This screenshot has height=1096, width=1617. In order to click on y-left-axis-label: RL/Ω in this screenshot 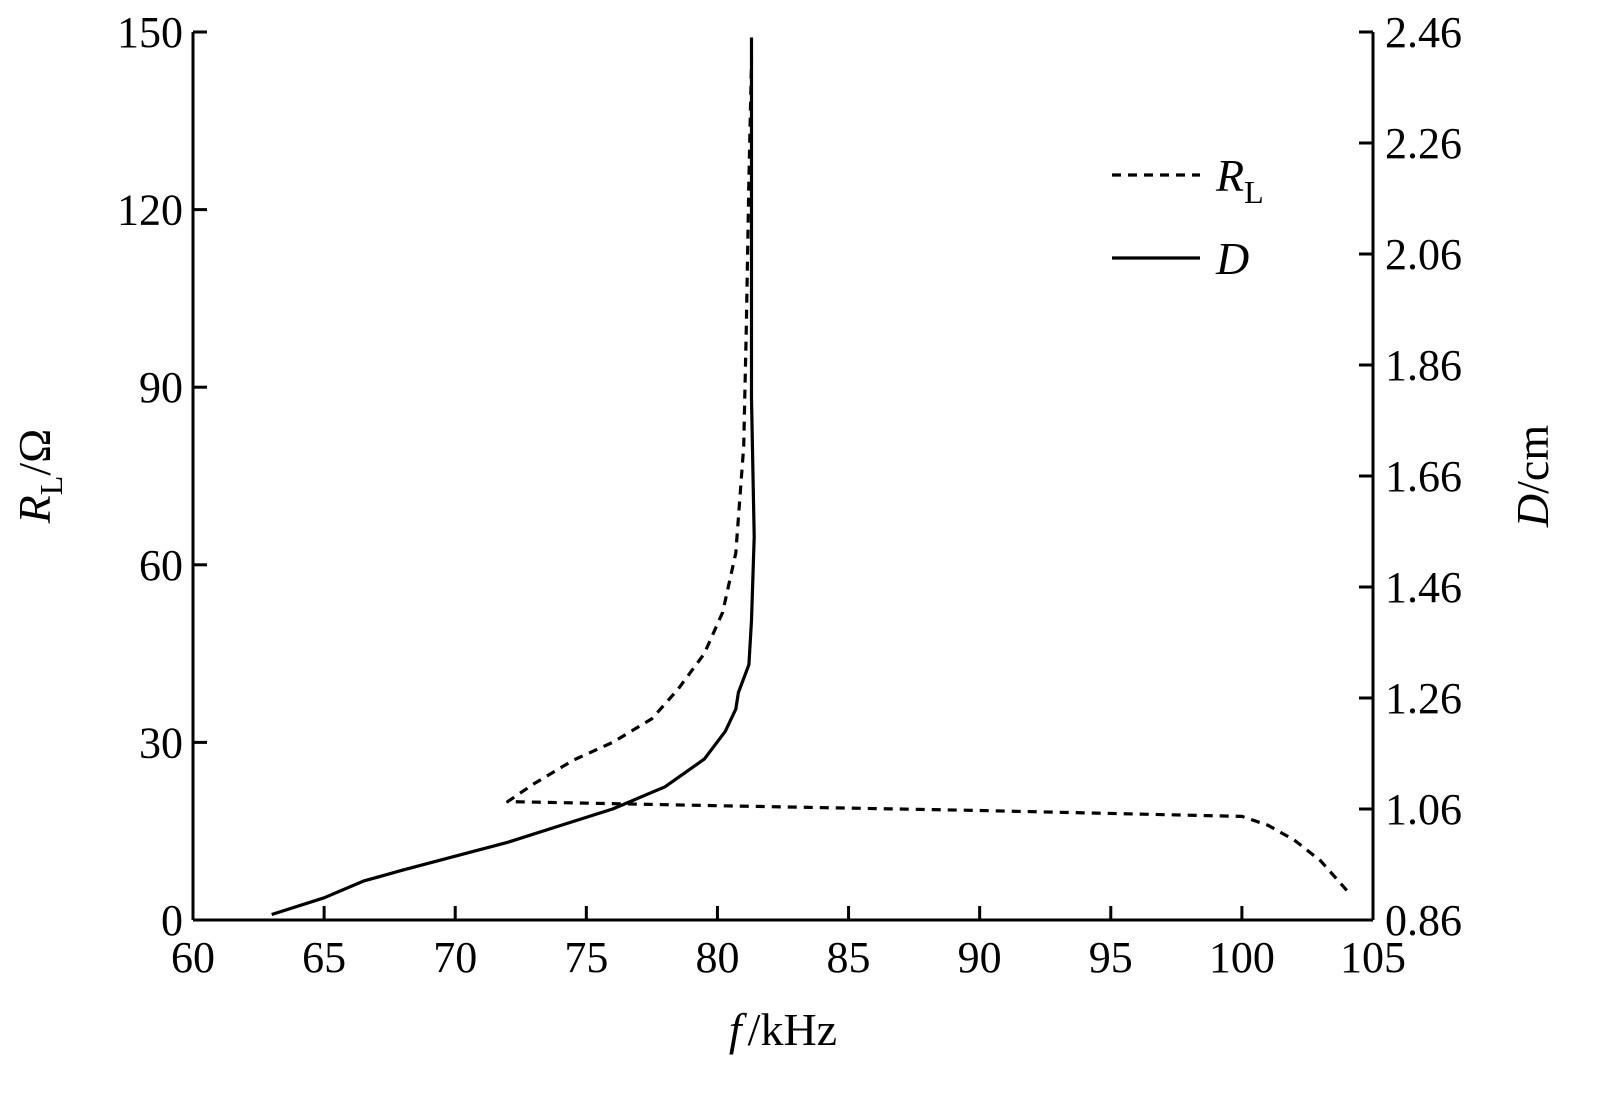, I will do `click(39, 477)`.